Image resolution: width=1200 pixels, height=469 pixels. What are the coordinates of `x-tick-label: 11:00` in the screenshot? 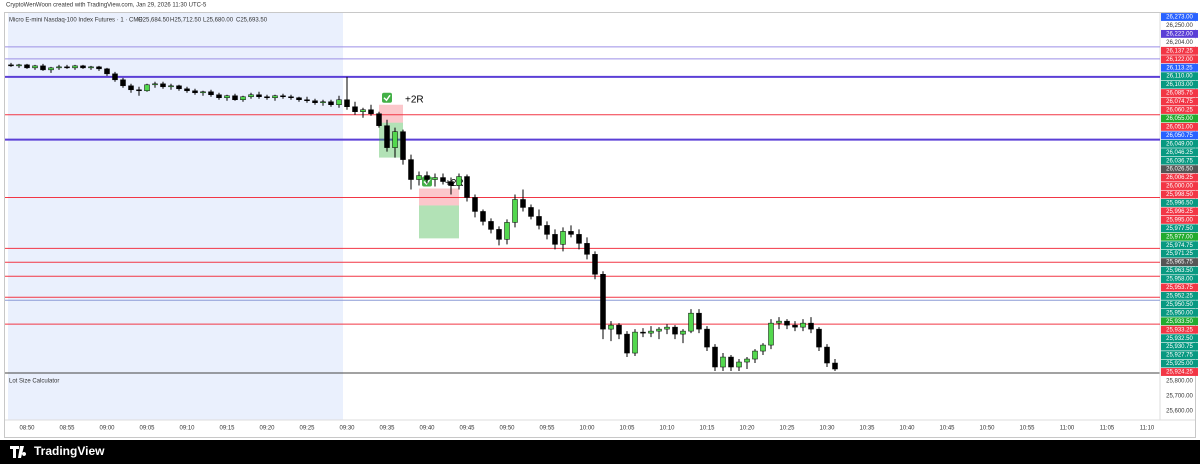 It's located at (1067, 429).